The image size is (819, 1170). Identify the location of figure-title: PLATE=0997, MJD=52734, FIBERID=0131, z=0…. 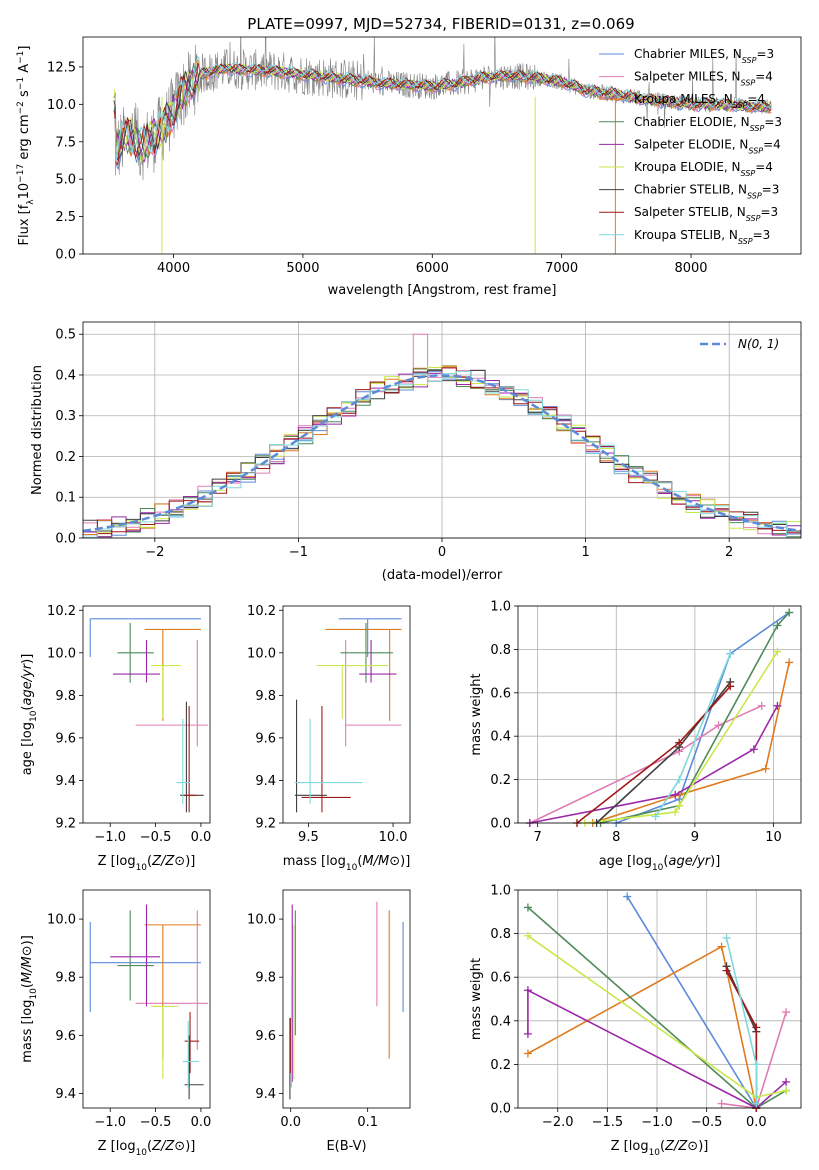
(440, 24).